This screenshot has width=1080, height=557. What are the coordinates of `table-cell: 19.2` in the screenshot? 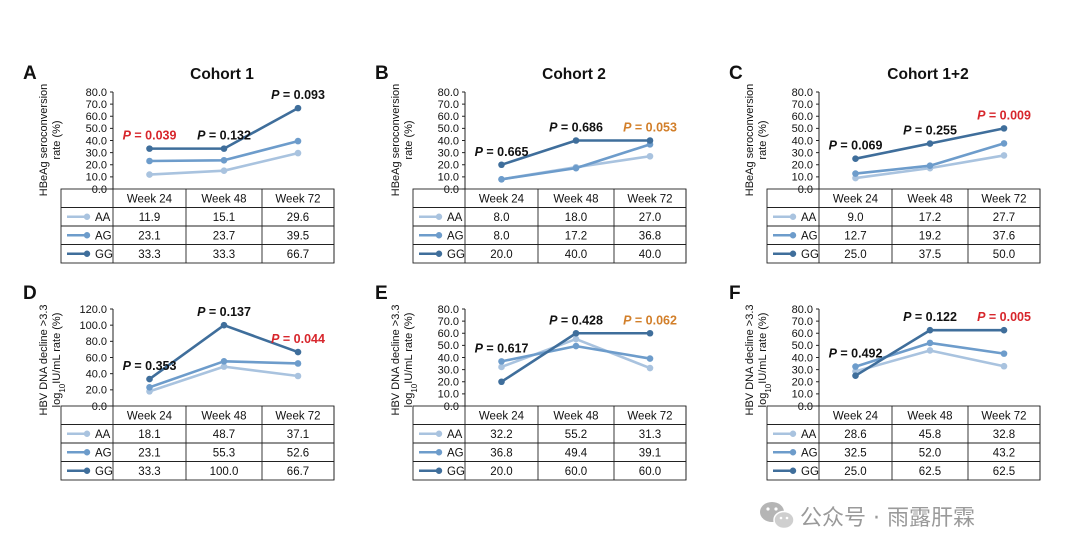 It's located at (930, 236).